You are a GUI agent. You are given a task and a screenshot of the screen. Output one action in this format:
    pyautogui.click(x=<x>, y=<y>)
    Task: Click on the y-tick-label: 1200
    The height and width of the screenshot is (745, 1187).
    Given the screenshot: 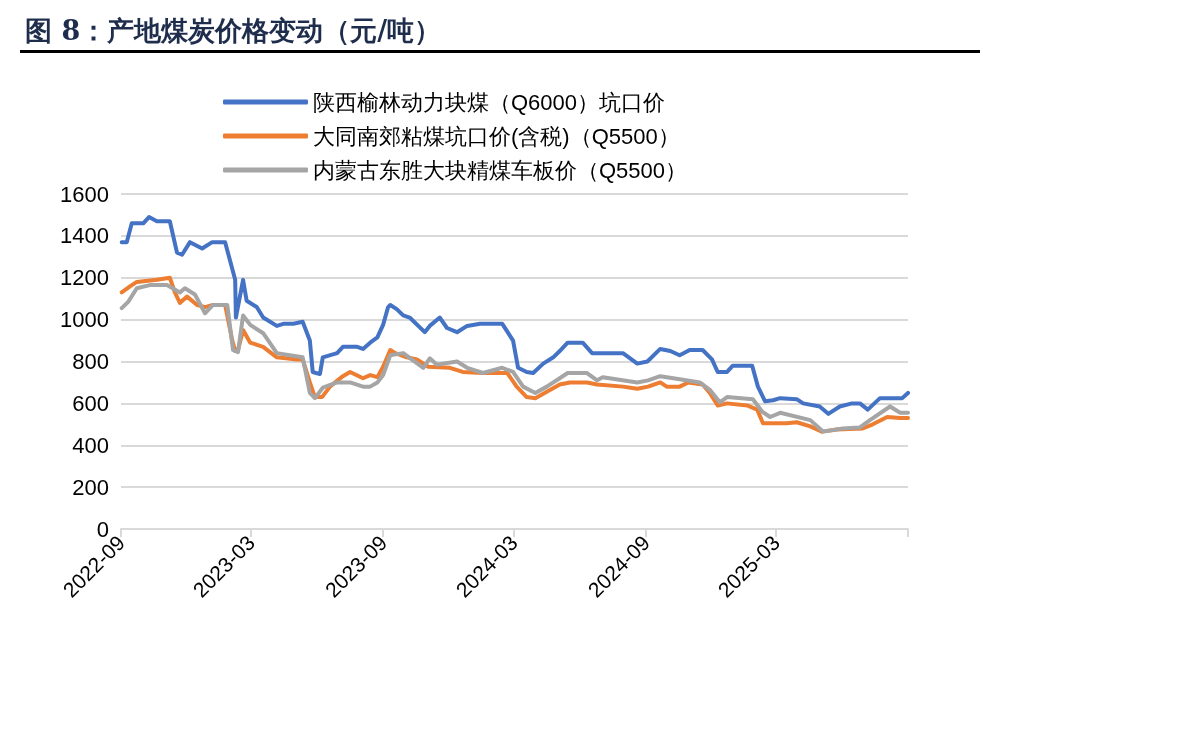 What is the action you would take?
    pyautogui.click(x=84, y=278)
    